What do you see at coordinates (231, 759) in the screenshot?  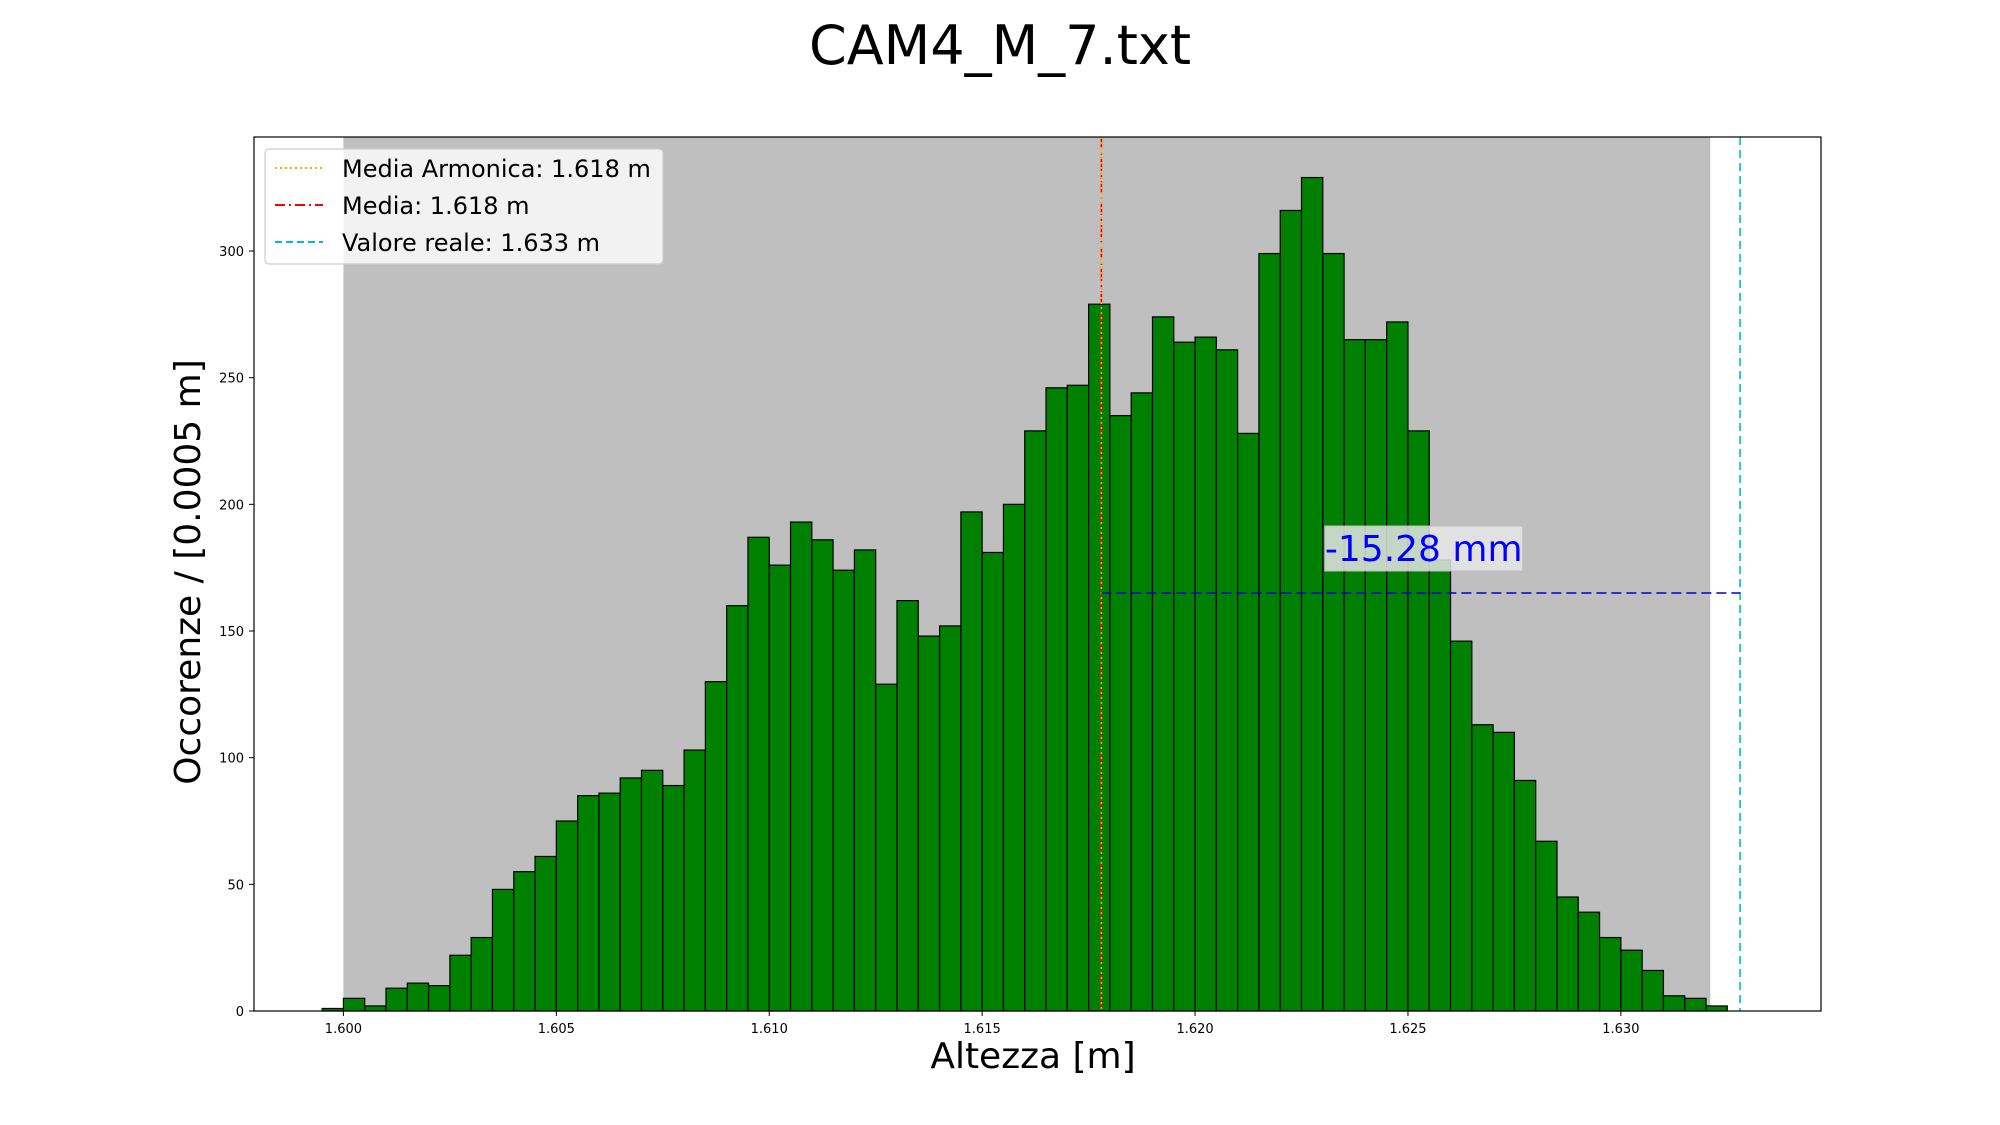 I see `y-tick-label: 100` at bounding box center [231, 759].